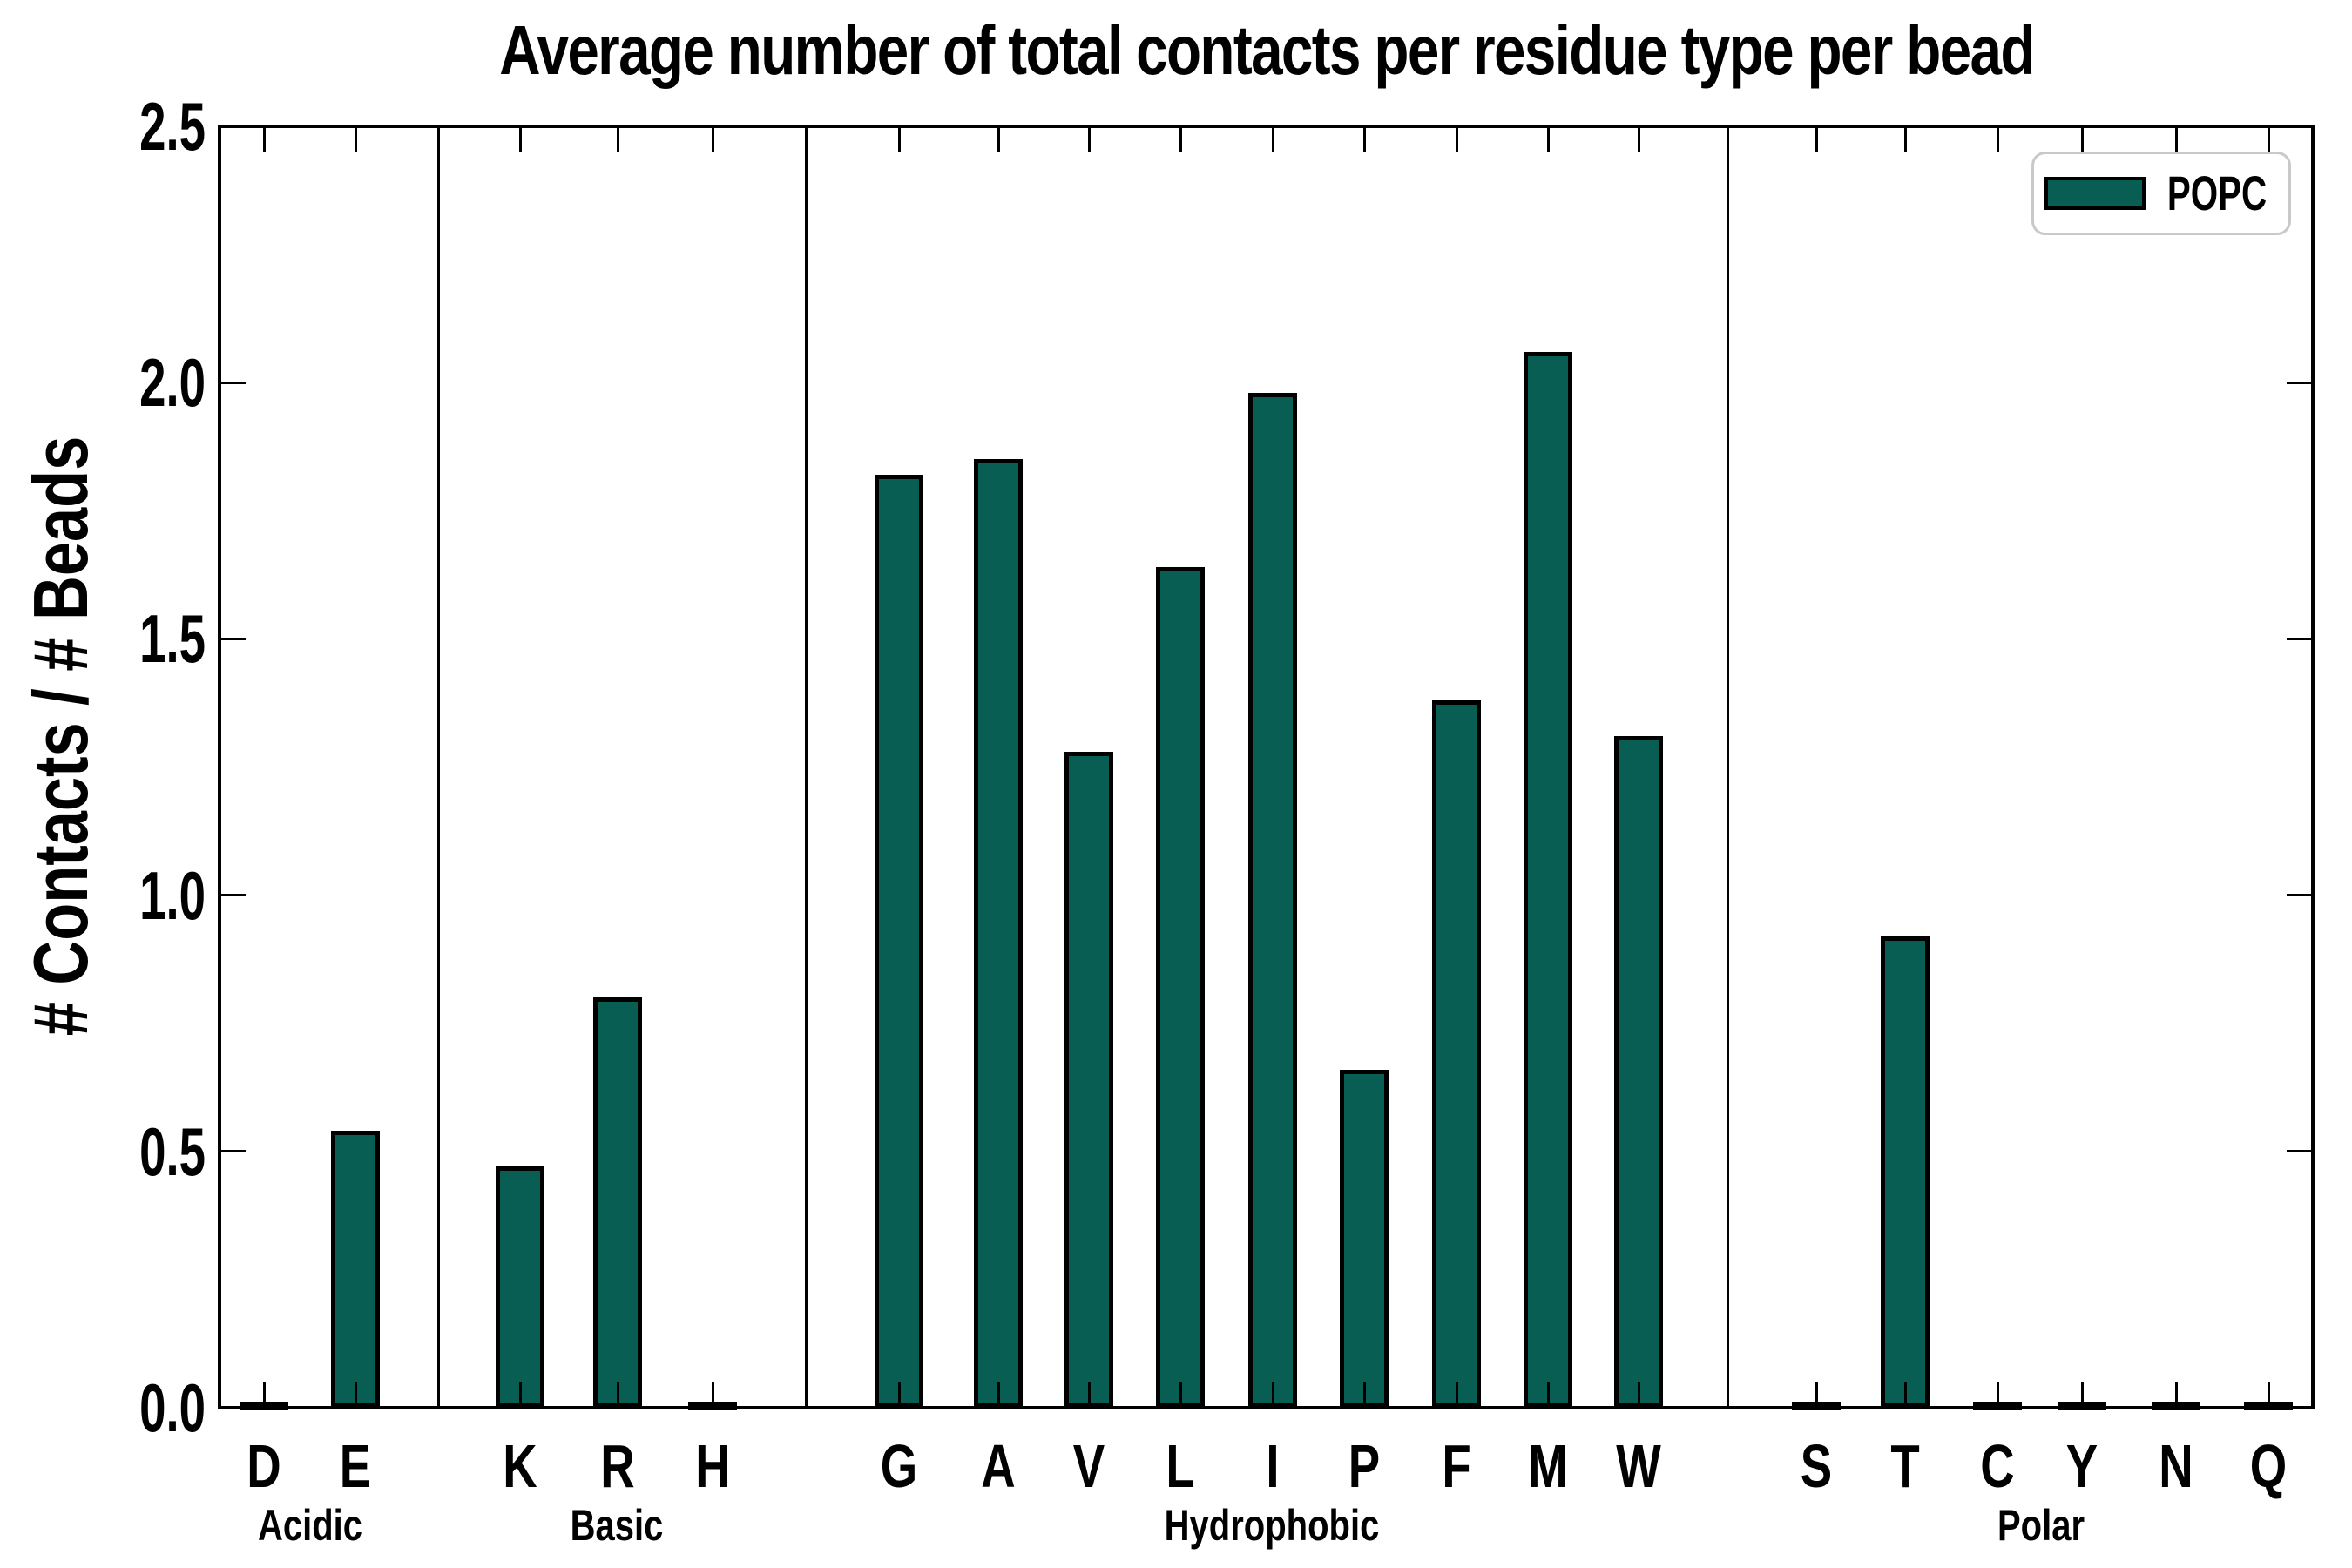 The image size is (2352, 1568). I want to click on bar-E, so click(356, 1270).